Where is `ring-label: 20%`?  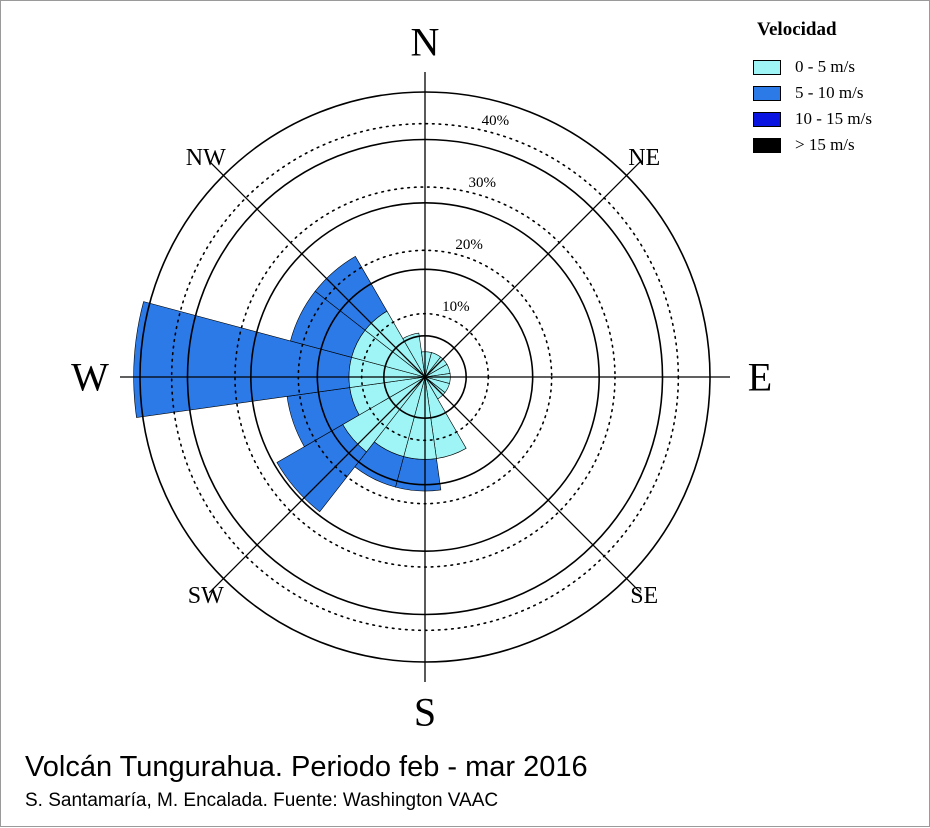 ring-label: 20% is located at coordinates (469, 245).